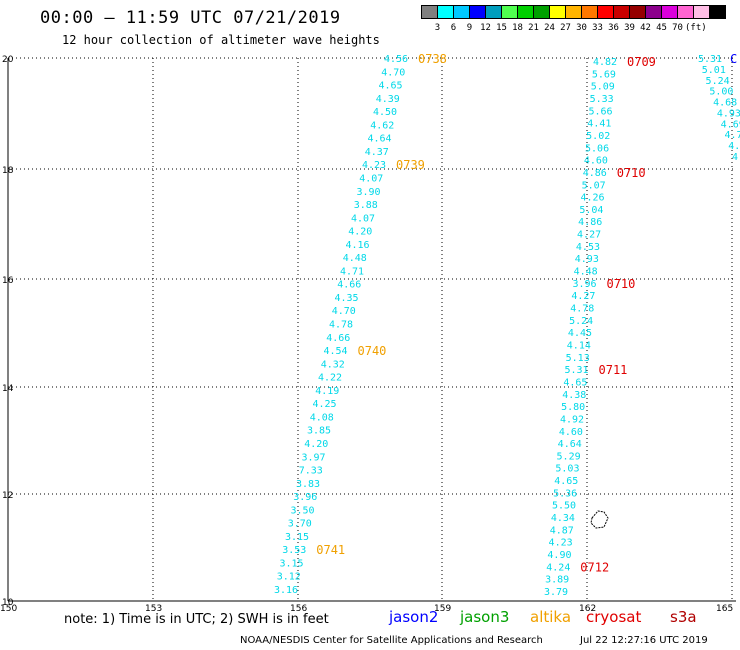 Image resolution: width=740 pixels, height=650 pixels. What do you see at coordinates (725, 103) in the screenshot?
I see `swh-value: 4.68` at bounding box center [725, 103].